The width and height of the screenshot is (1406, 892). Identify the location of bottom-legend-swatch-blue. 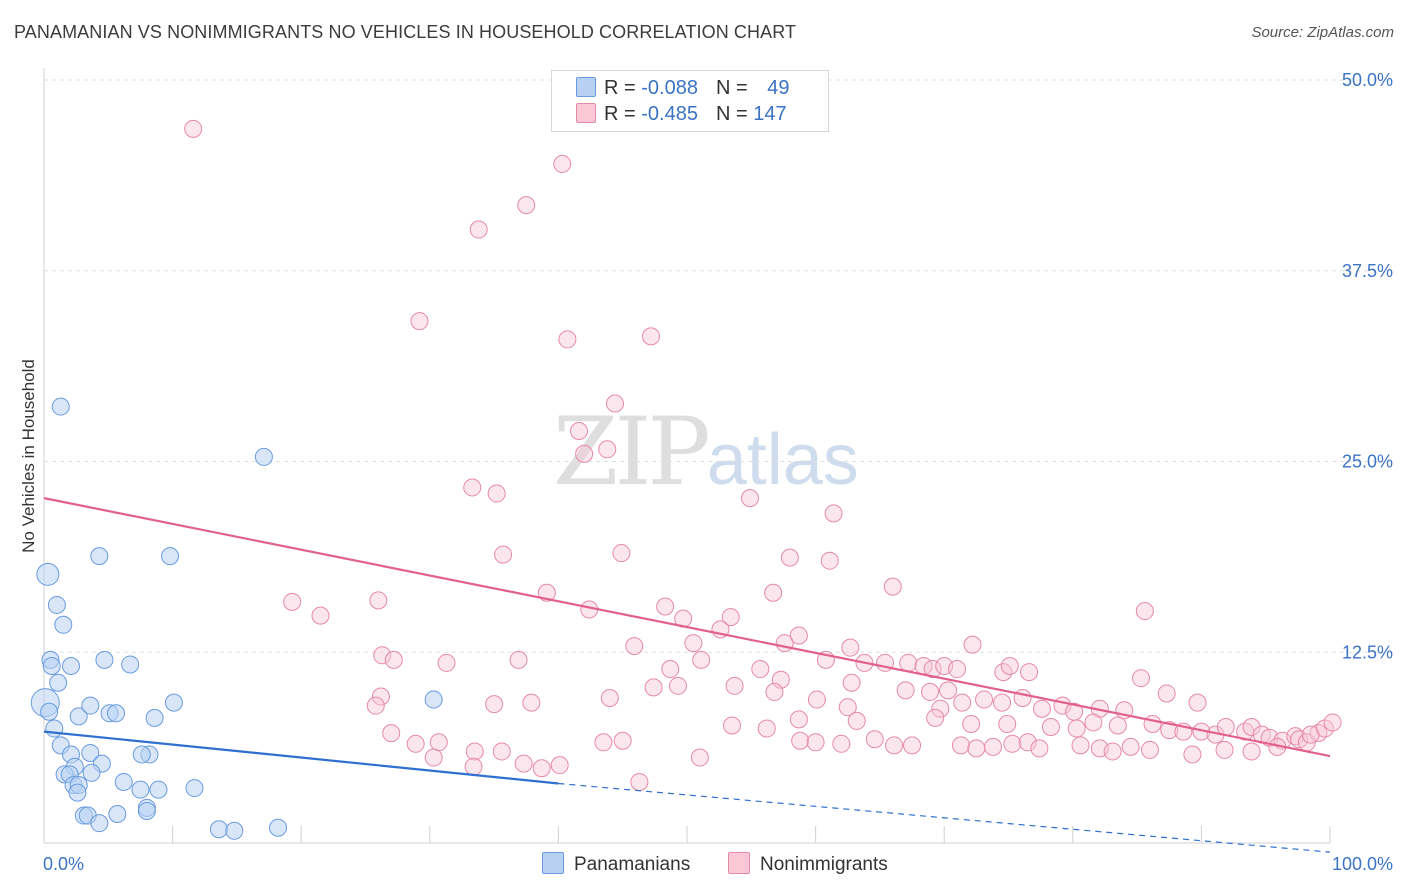
(553, 863).